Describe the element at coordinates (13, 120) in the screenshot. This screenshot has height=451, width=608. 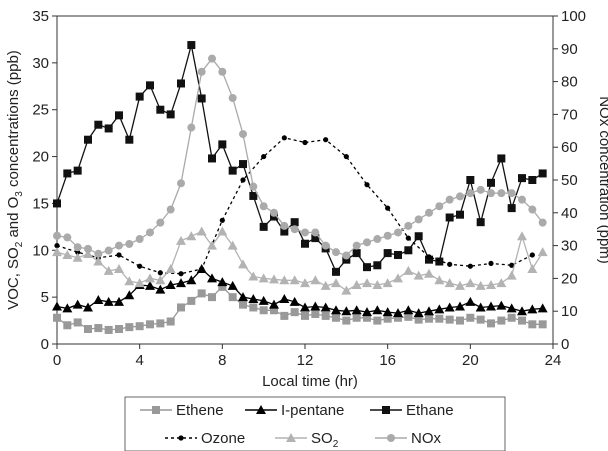
I see `y-axis-left-title-part-c: concentrations (ppb)` at that location.